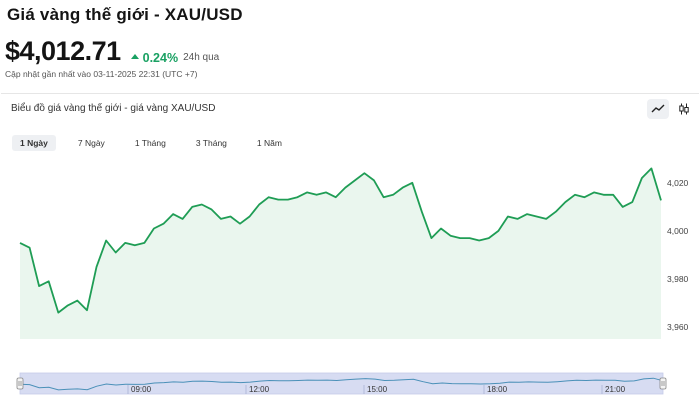 This screenshot has height=400, width=700. I want to click on price-row: $4,012.71 0.24% 24h qua, so click(112, 51).